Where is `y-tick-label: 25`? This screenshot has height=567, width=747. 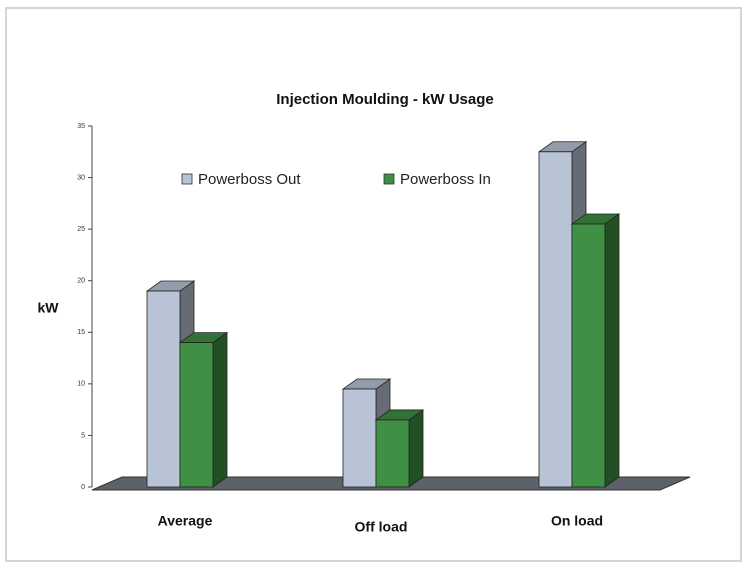
y-tick-label: 25 is located at coordinates (81, 229).